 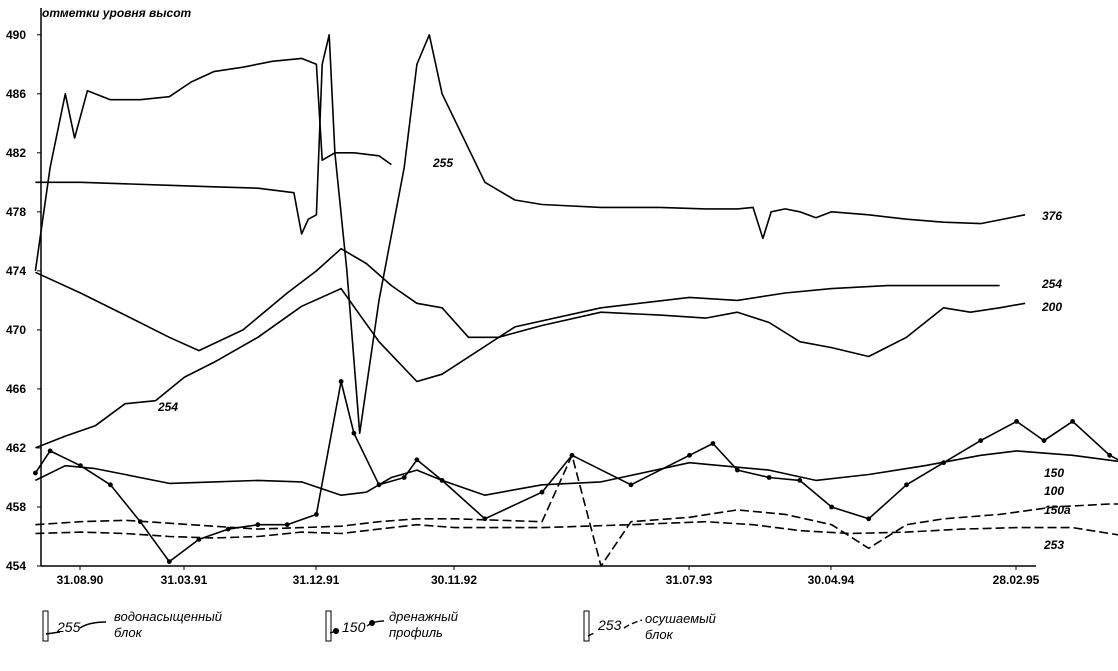 What do you see at coordinates (167, 407) in the screenshot?
I see `series-tag-254-left: 254` at bounding box center [167, 407].